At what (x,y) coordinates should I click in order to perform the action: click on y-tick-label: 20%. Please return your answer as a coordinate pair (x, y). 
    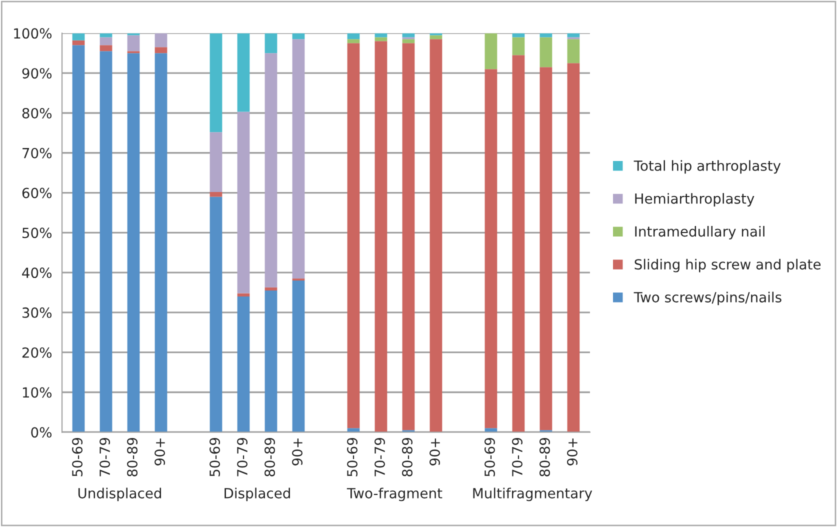
    Looking at the image, I should click on (37, 352).